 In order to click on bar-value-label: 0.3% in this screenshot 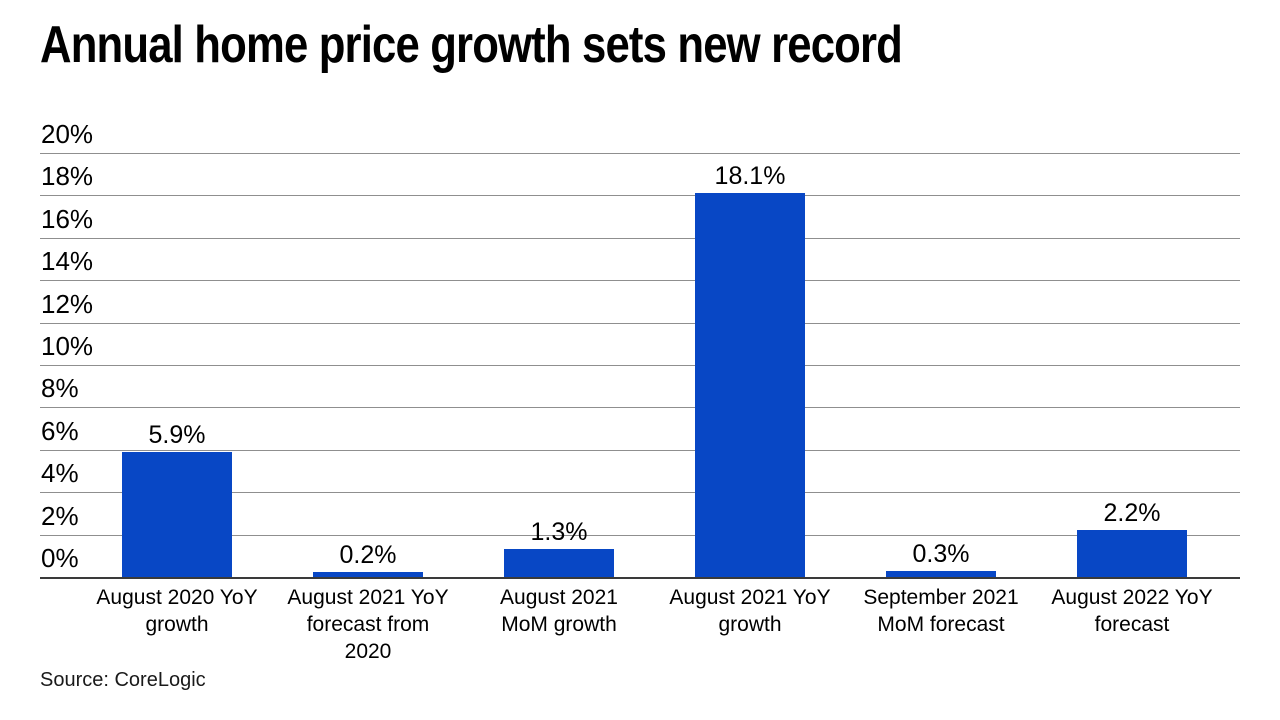, I will do `click(941, 554)`.